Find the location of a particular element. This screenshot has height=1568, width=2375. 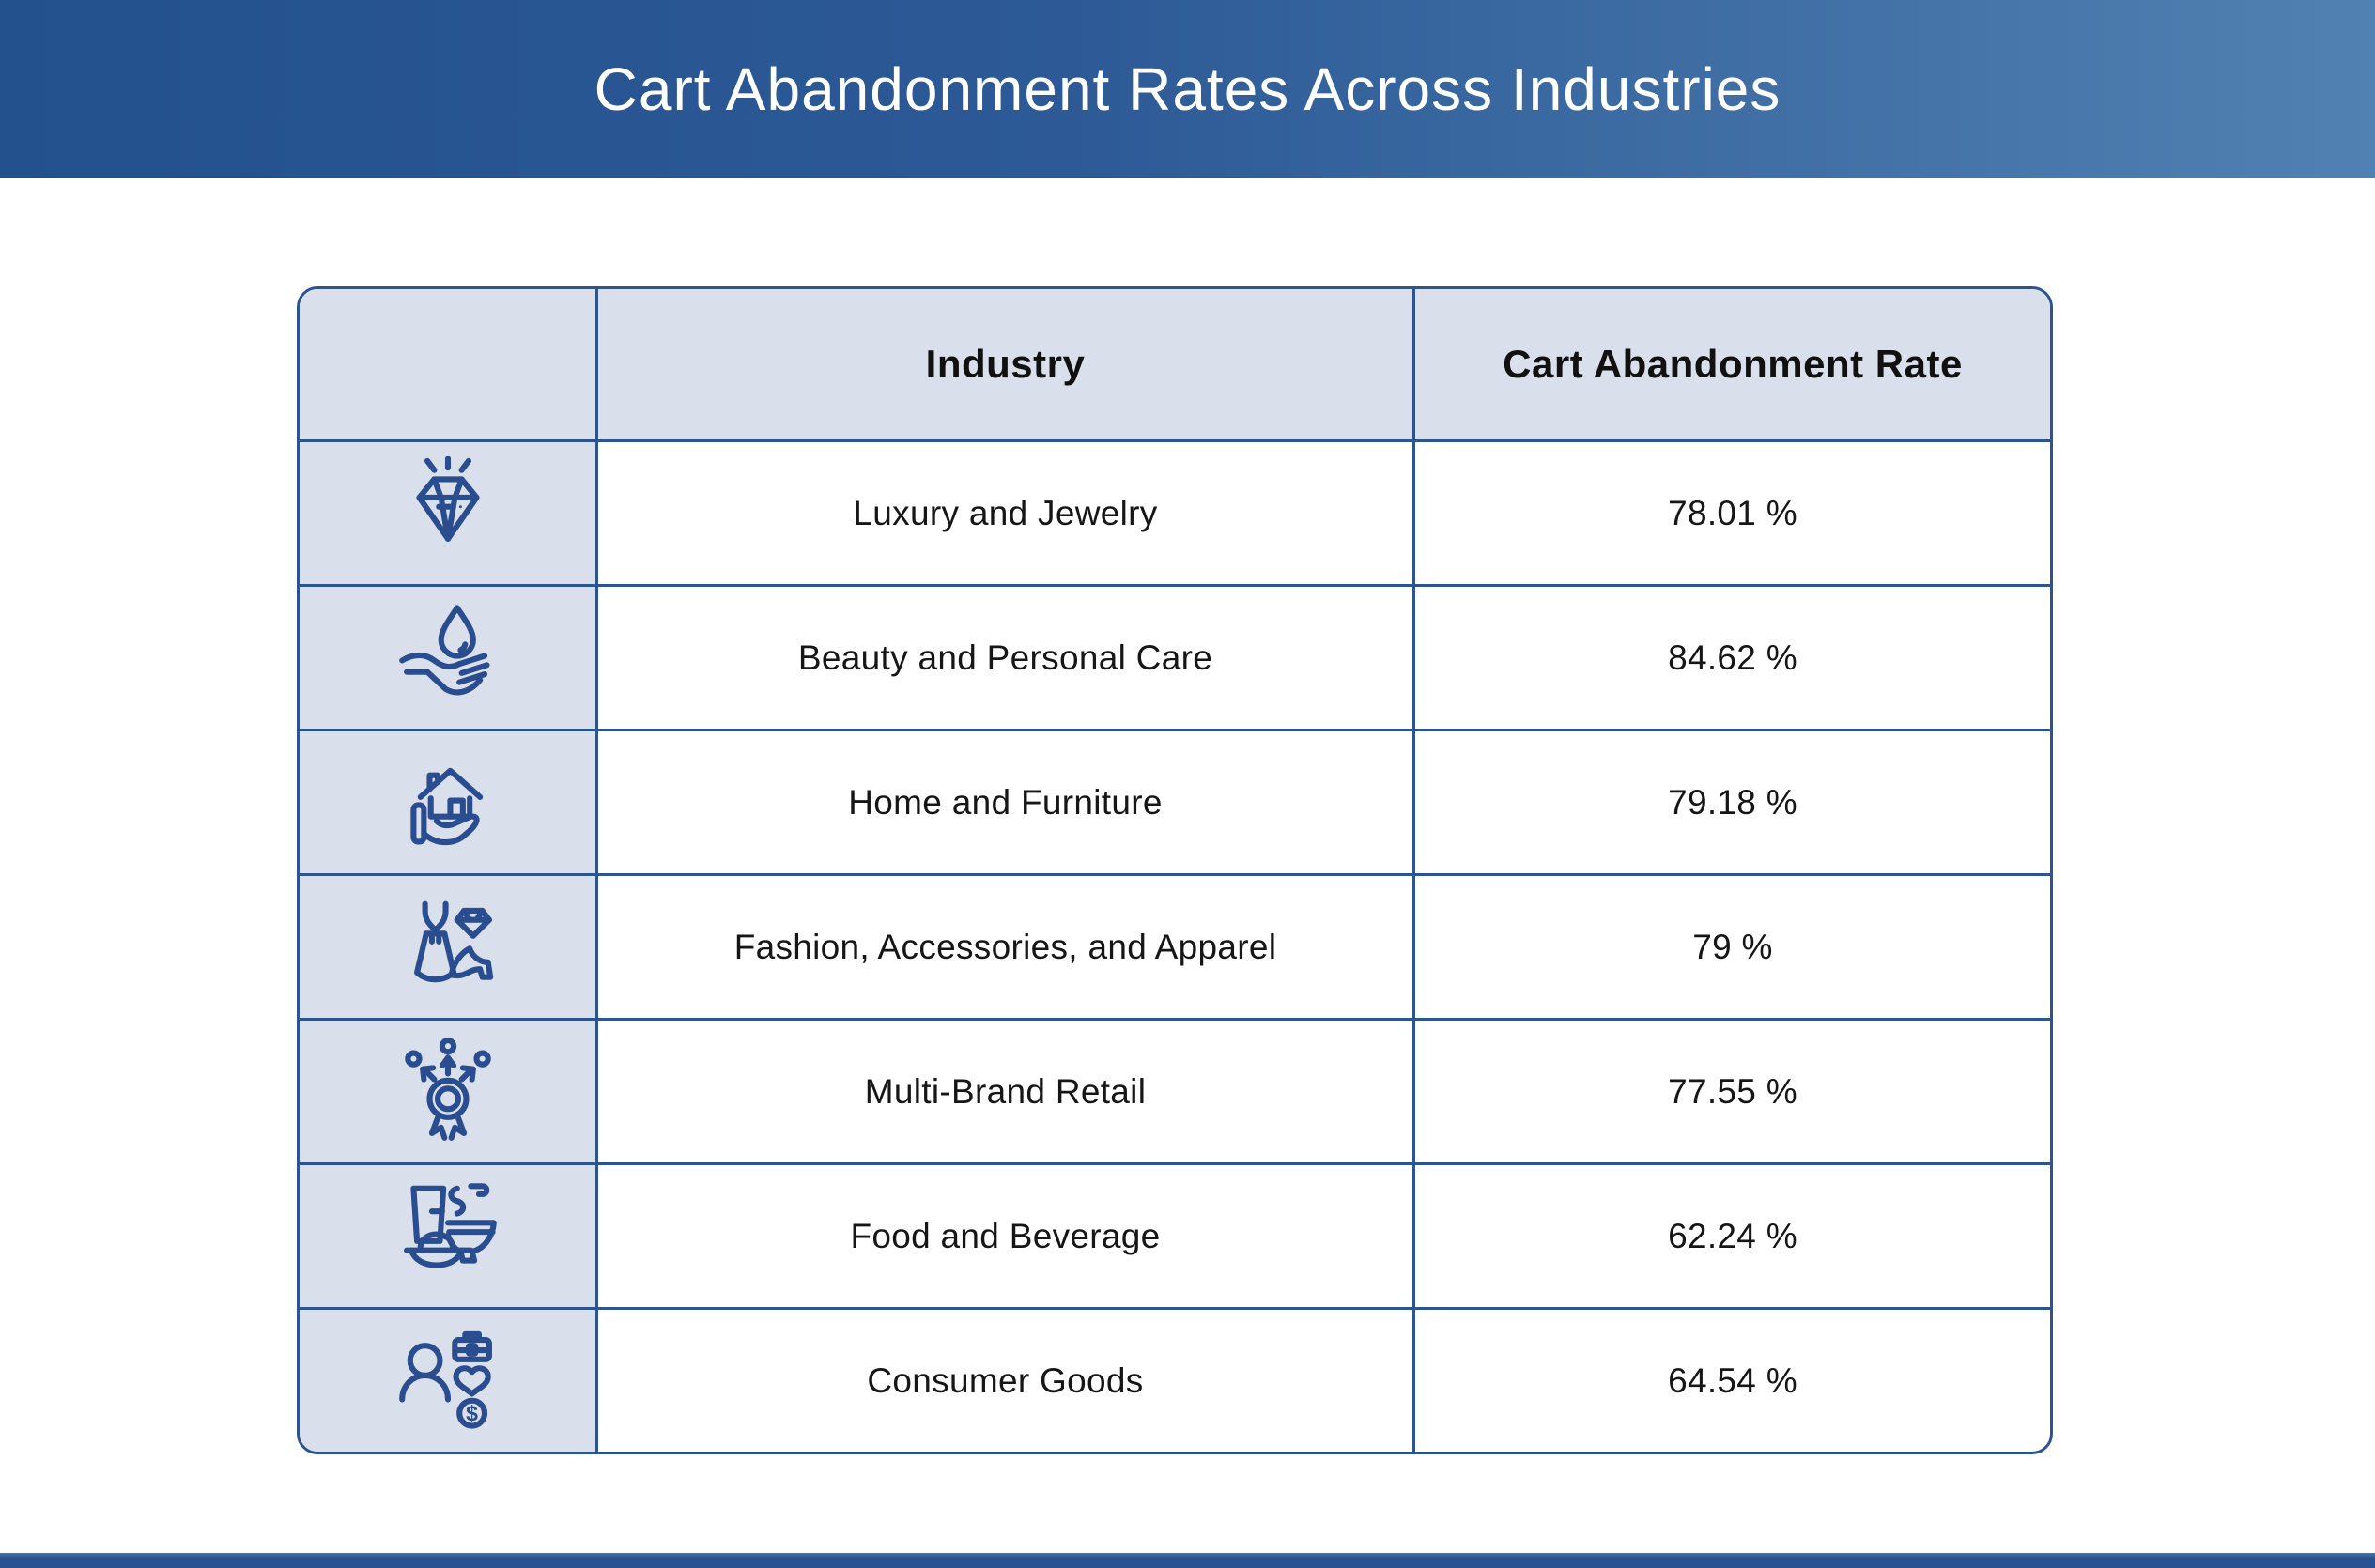

industry-cell: Fashion, Accessories, and Apparel is located at coordinates (1006, 947).